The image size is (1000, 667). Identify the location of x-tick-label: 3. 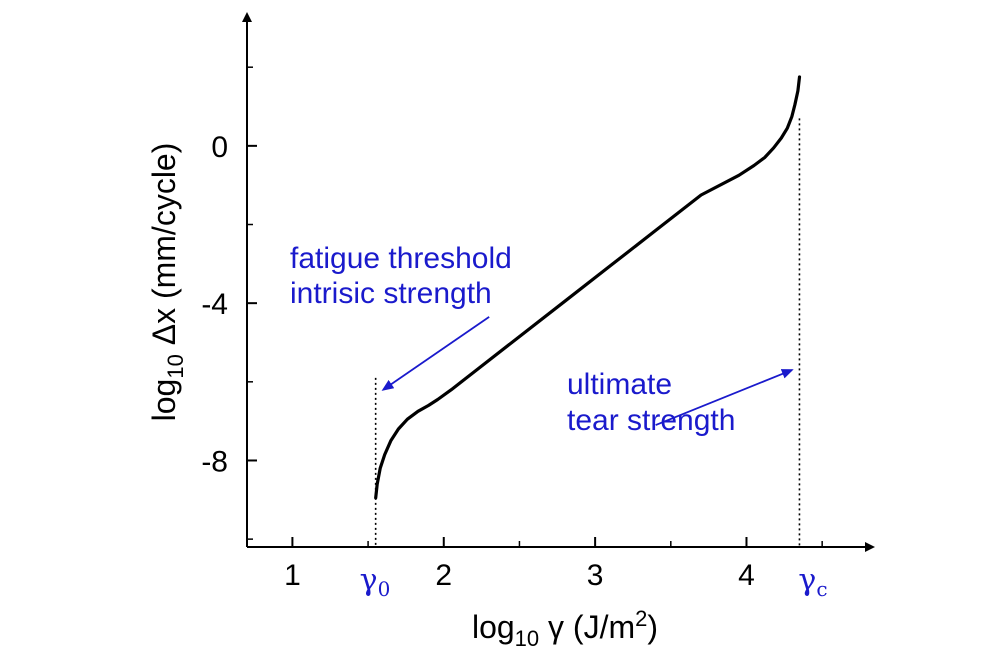
(595, 575).